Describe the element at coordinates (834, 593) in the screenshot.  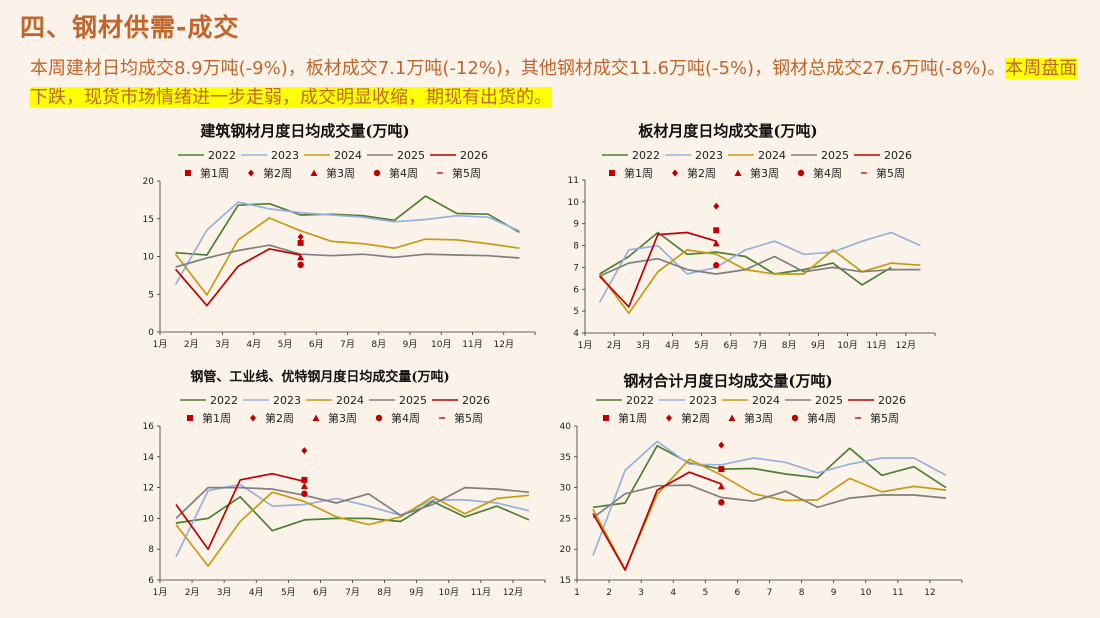
I see `x-tick-label: 9` at that location.